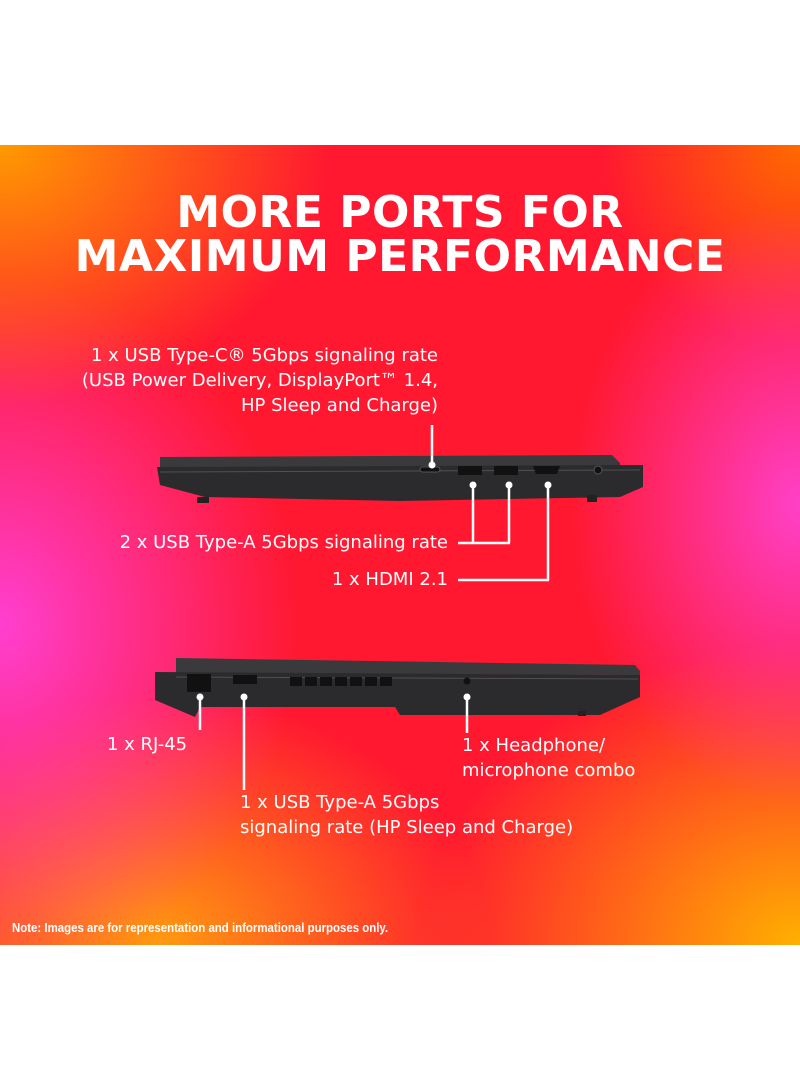 The width and height of the screenshot is (800, 1091). Describe the element at coordinates (259, 380) in the screenshot. I see `usb-c-label-line-2: (USB Power Delivery, DisplayPort™ 1.4,` at that location.